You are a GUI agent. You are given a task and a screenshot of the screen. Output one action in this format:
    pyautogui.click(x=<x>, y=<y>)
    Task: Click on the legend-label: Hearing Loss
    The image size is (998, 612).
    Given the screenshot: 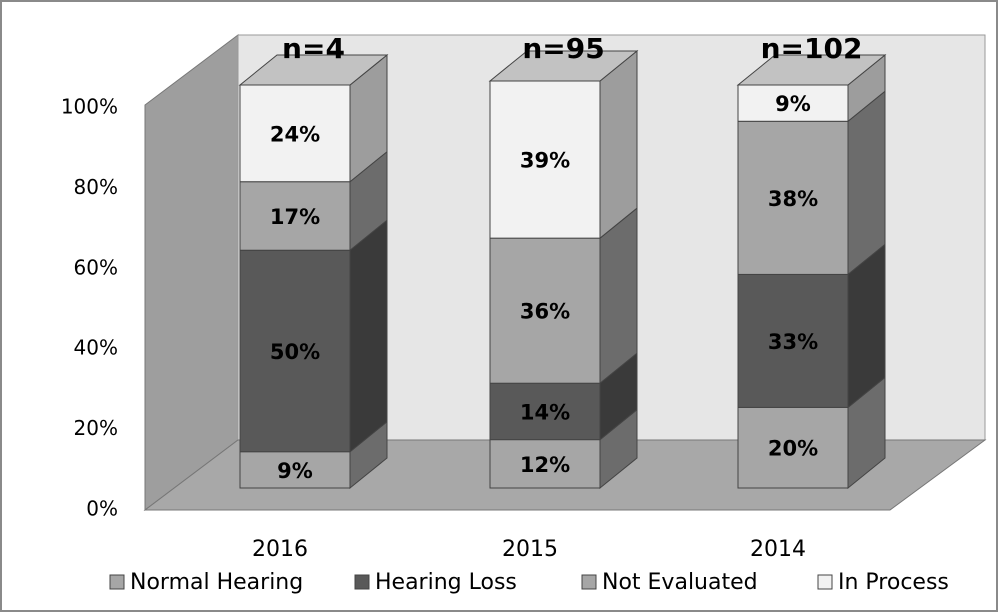 What is the action you would take?
    pyautogui.click(x=446, y=582)
    